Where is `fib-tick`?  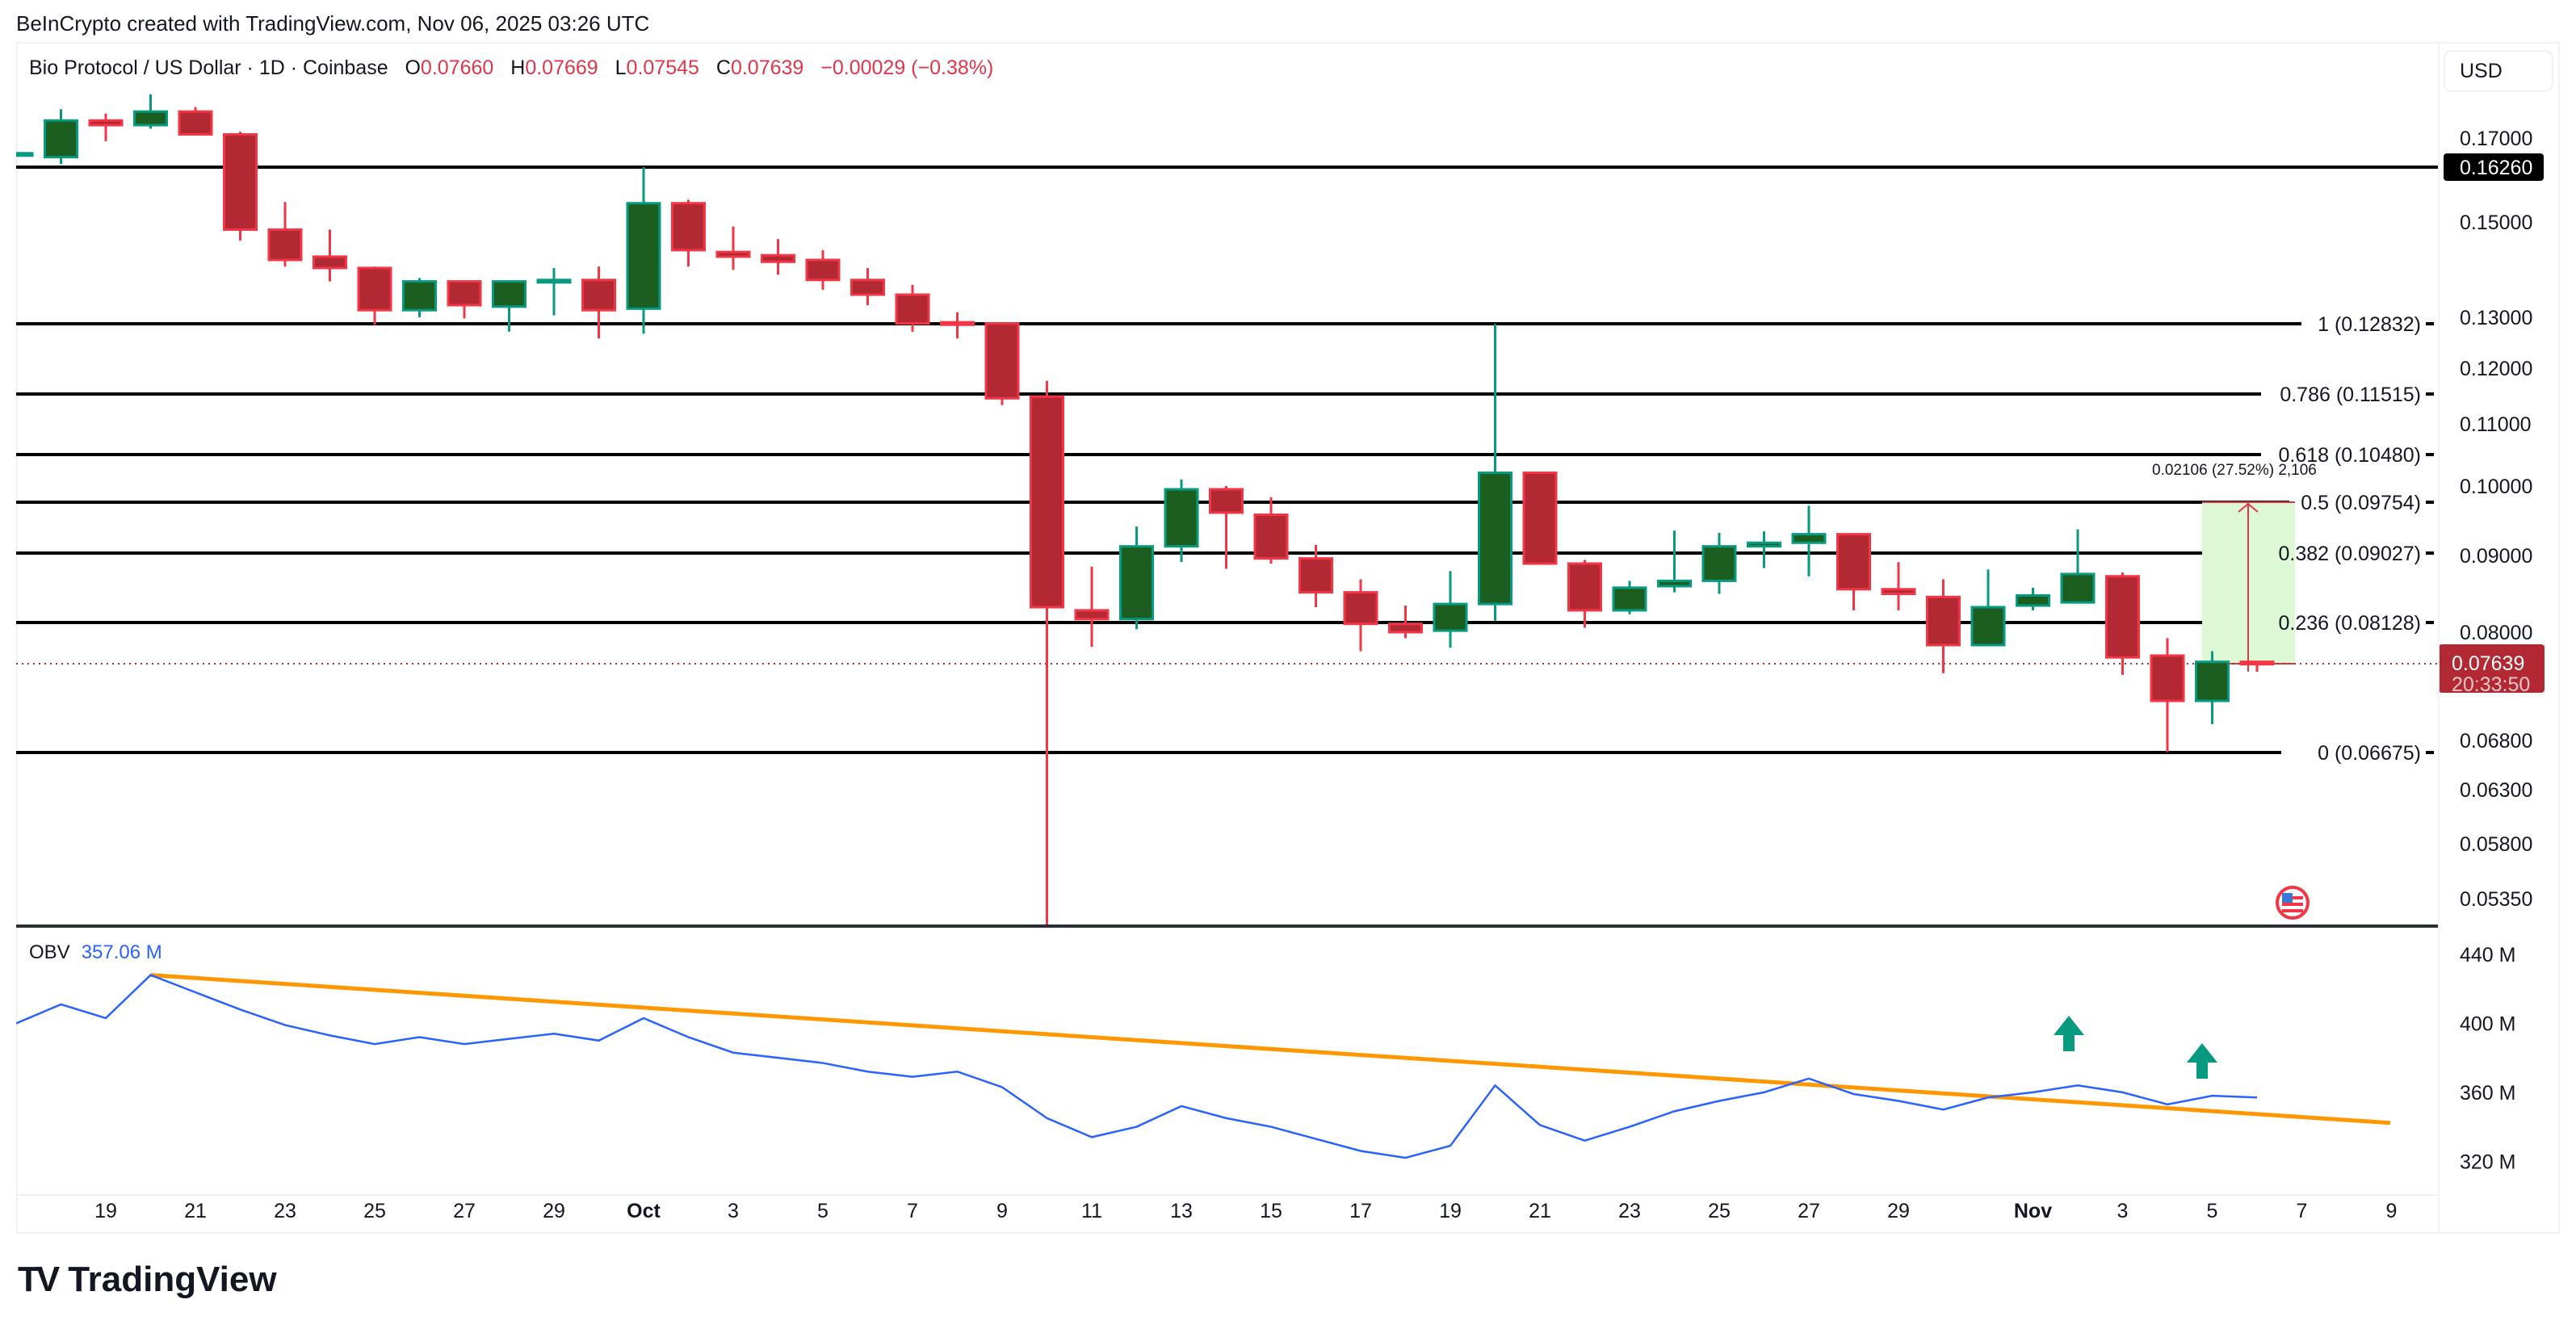
fib-tick is located at coordinates (2430, 502).